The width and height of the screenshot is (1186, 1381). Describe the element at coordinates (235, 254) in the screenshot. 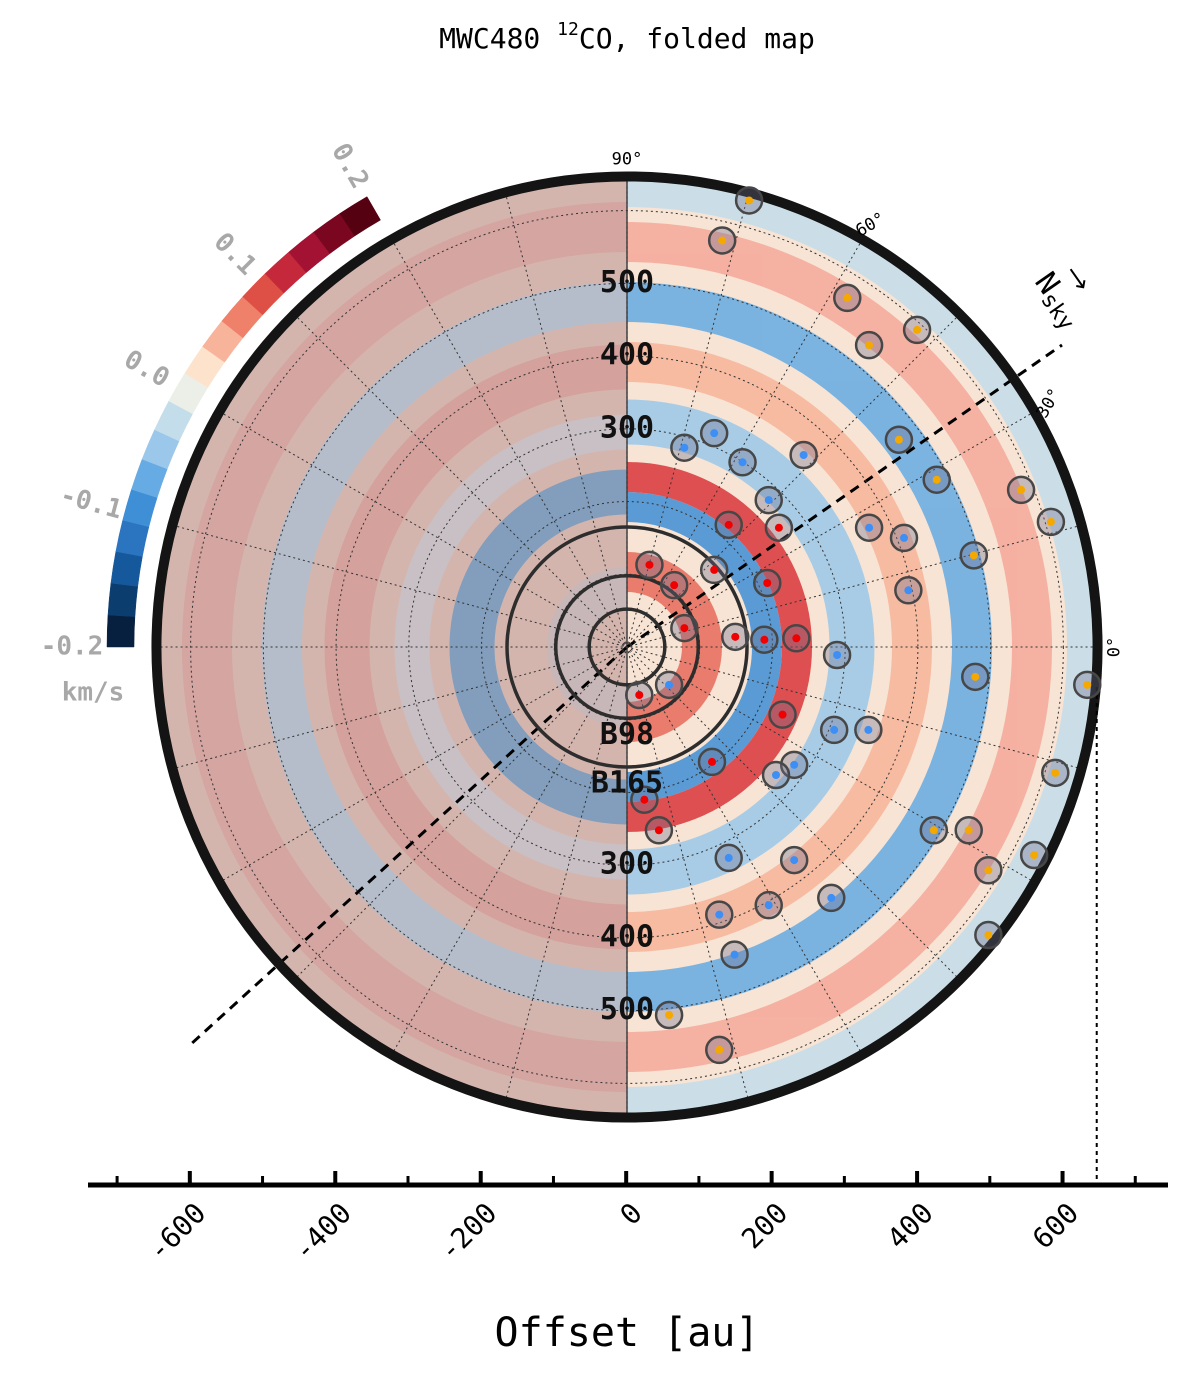

I see `colorbar-tick-label: 0.1` at that location.